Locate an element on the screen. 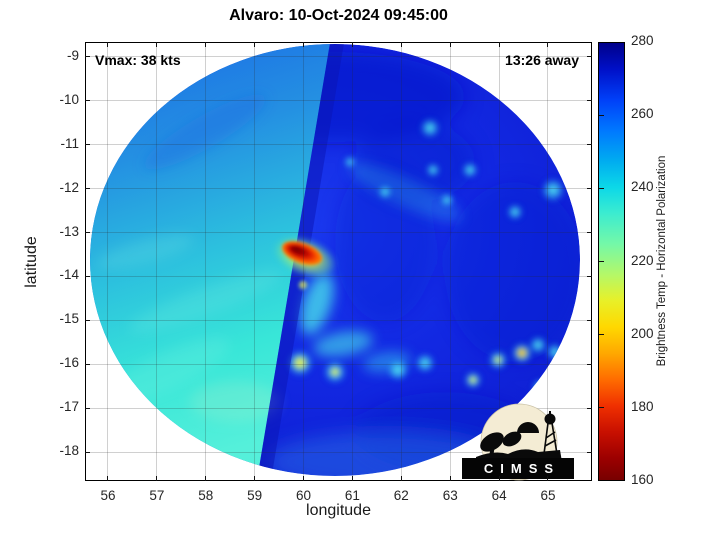  vmax-annotation: Vmax: 38 kts is located at coordinates (138, 60).